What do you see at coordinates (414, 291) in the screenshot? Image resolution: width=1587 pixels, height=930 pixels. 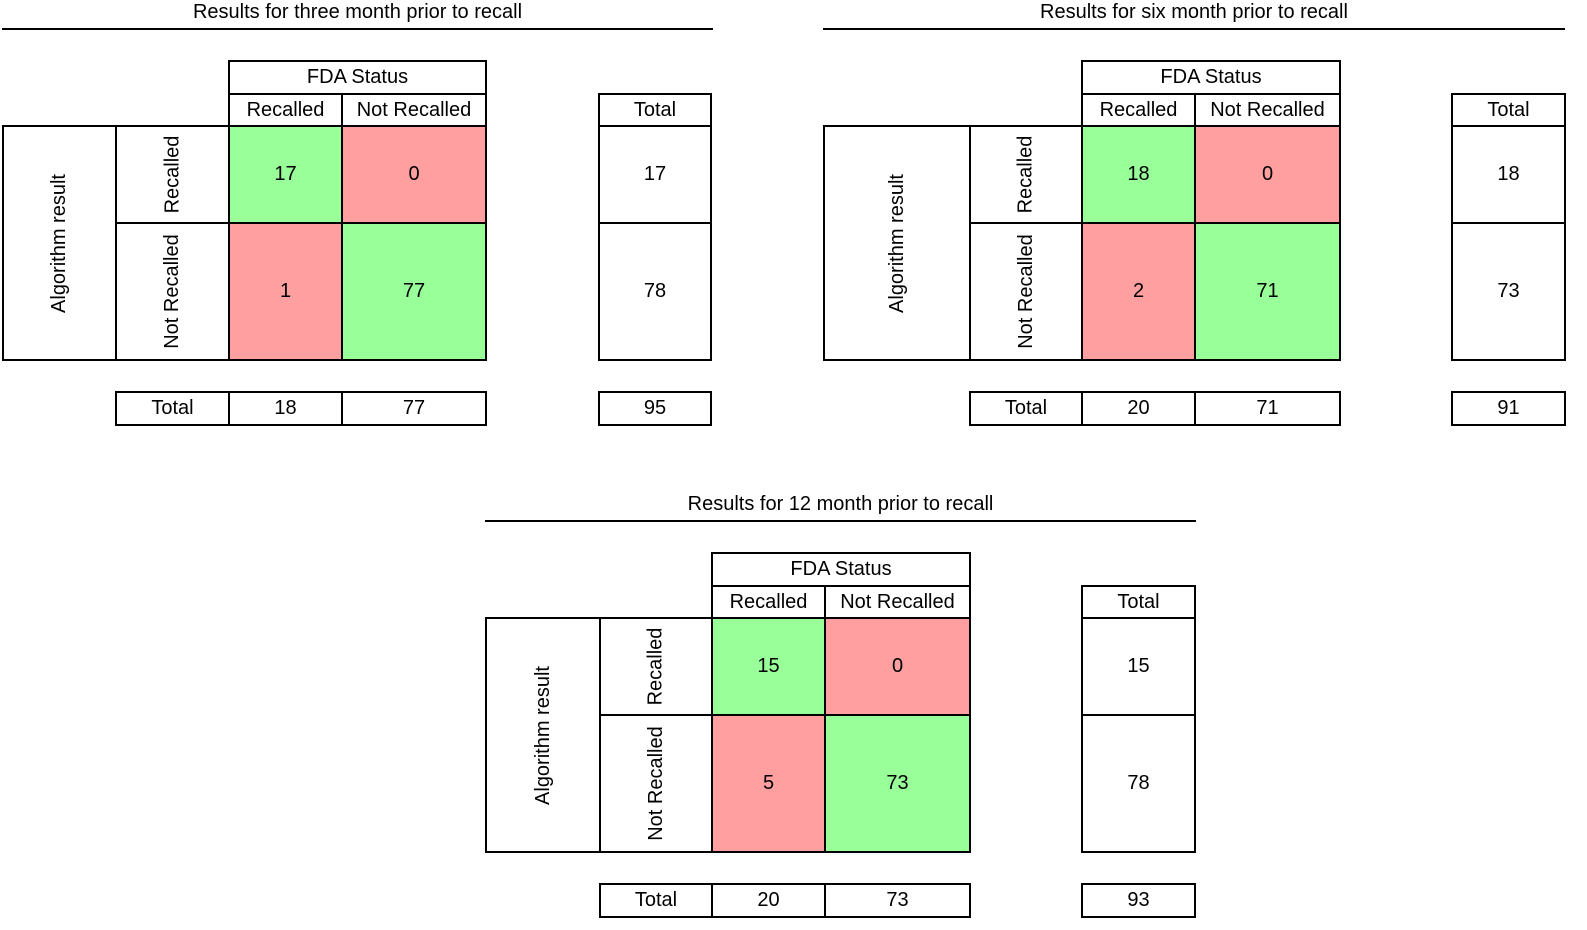 I see `cell-true-negative: 77` at bounding box center [414, 291].